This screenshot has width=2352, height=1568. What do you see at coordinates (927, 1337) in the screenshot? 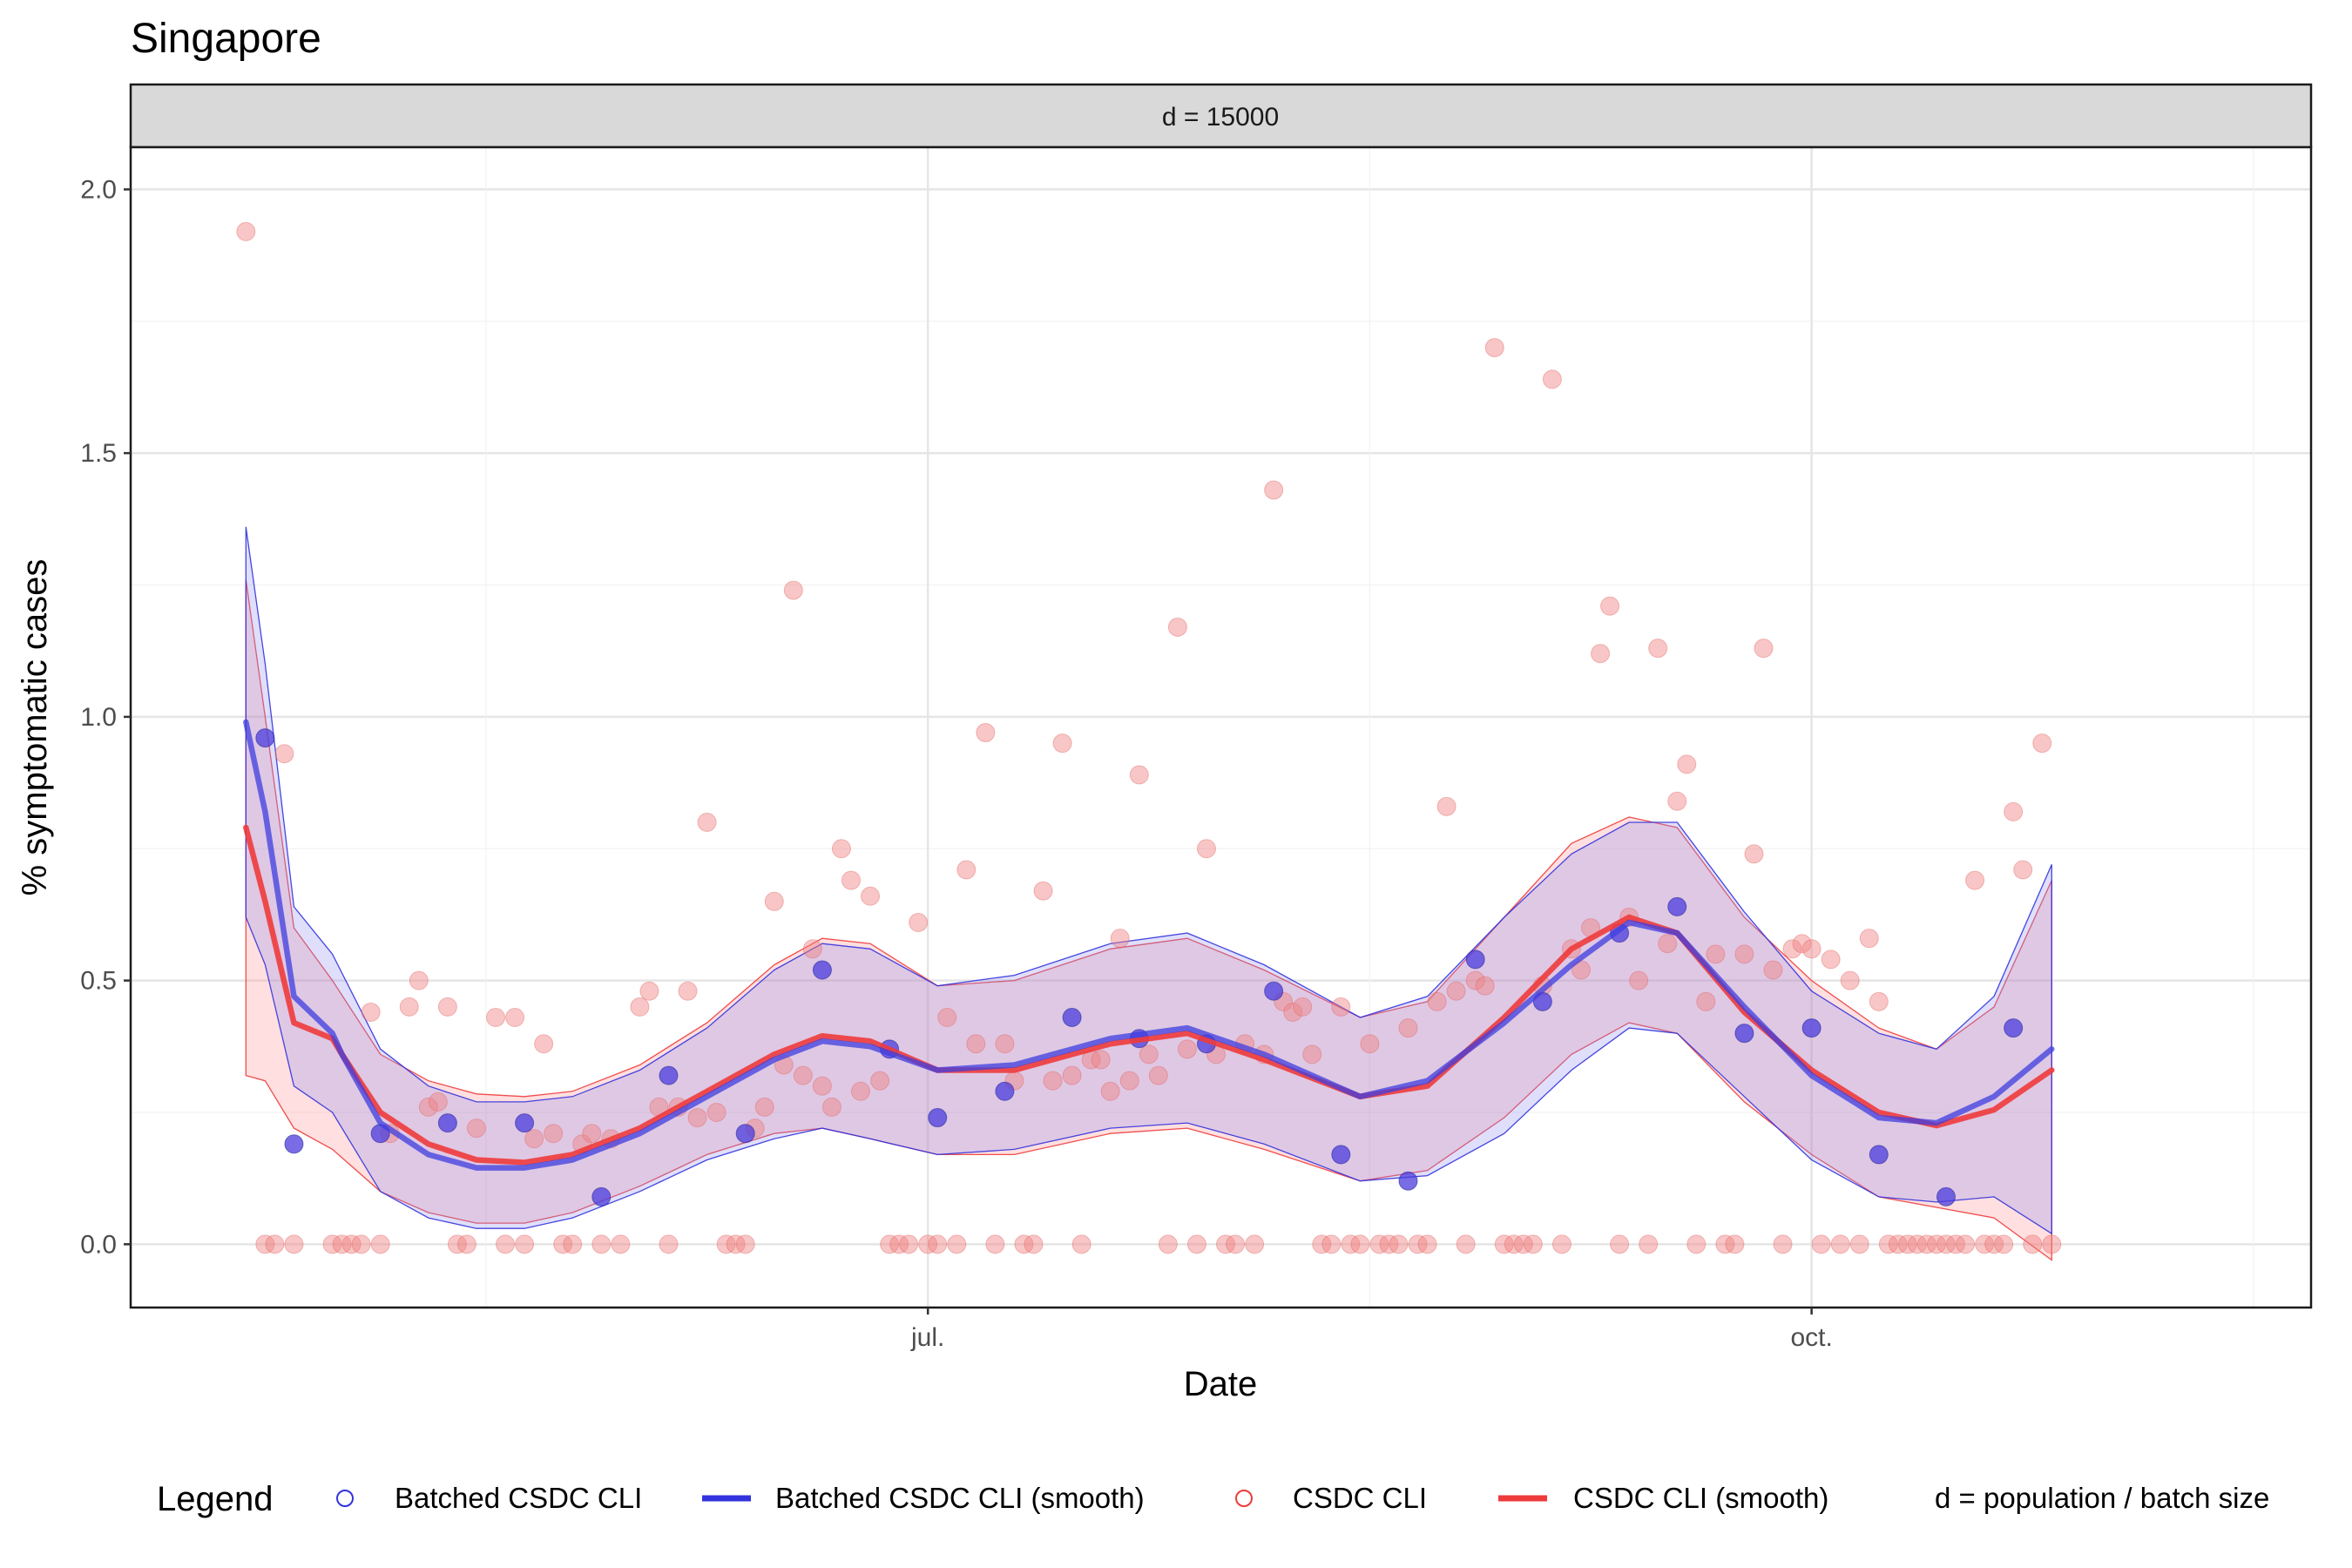
I see `x-tick-label: jul.` at bounding box center [927, 1337].